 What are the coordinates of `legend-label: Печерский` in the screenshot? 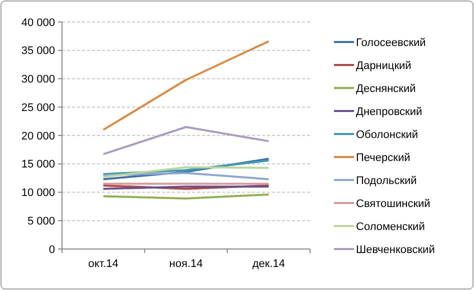 It's located at (383, 158).